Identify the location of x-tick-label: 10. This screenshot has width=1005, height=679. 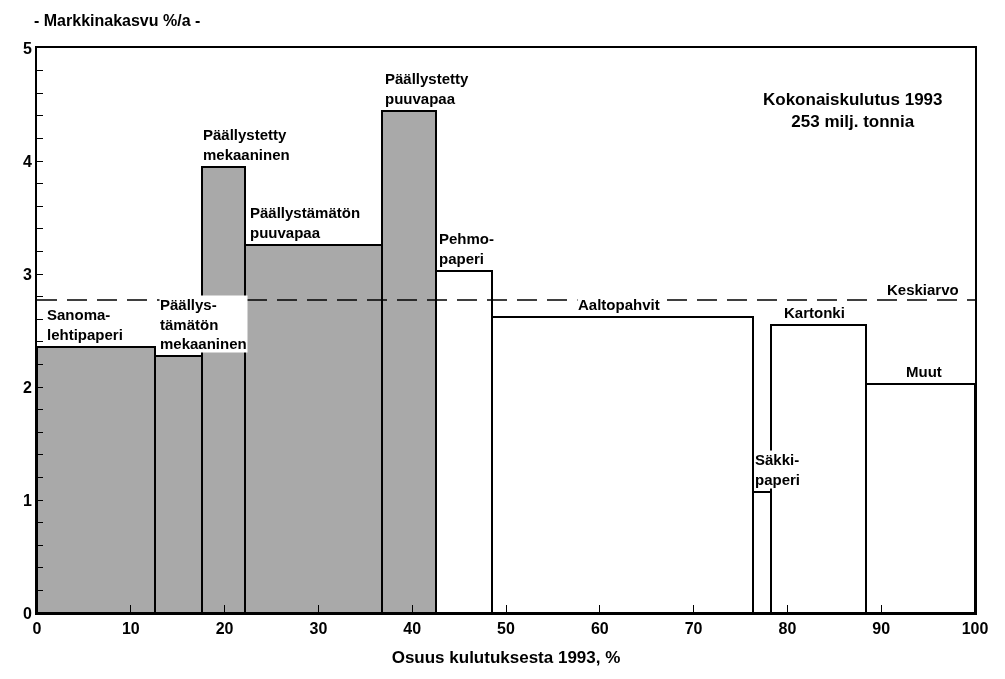
(130, 629).